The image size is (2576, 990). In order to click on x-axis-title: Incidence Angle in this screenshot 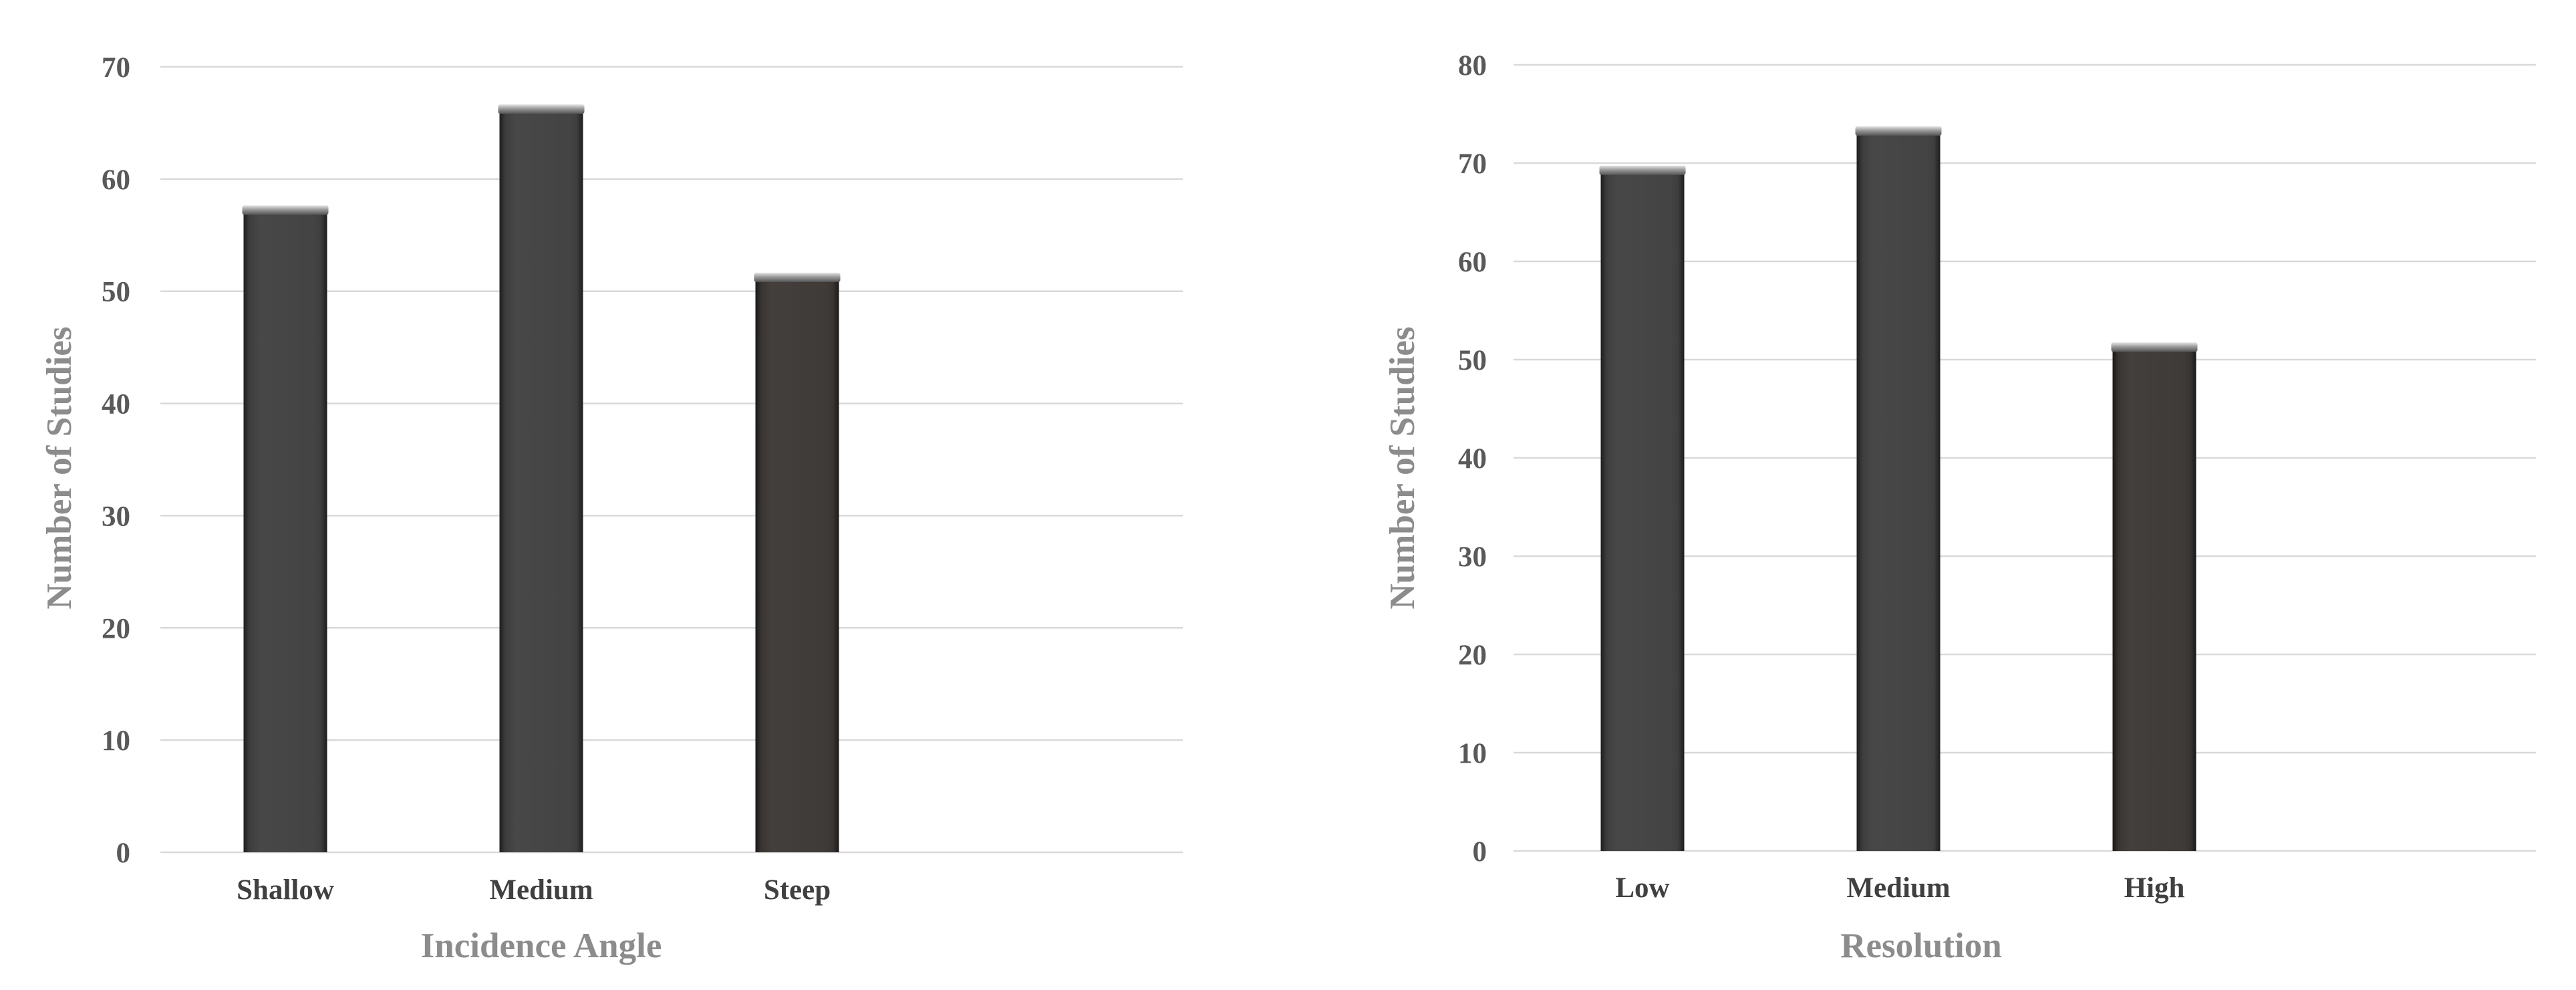, I will do `click(541, 945)`.